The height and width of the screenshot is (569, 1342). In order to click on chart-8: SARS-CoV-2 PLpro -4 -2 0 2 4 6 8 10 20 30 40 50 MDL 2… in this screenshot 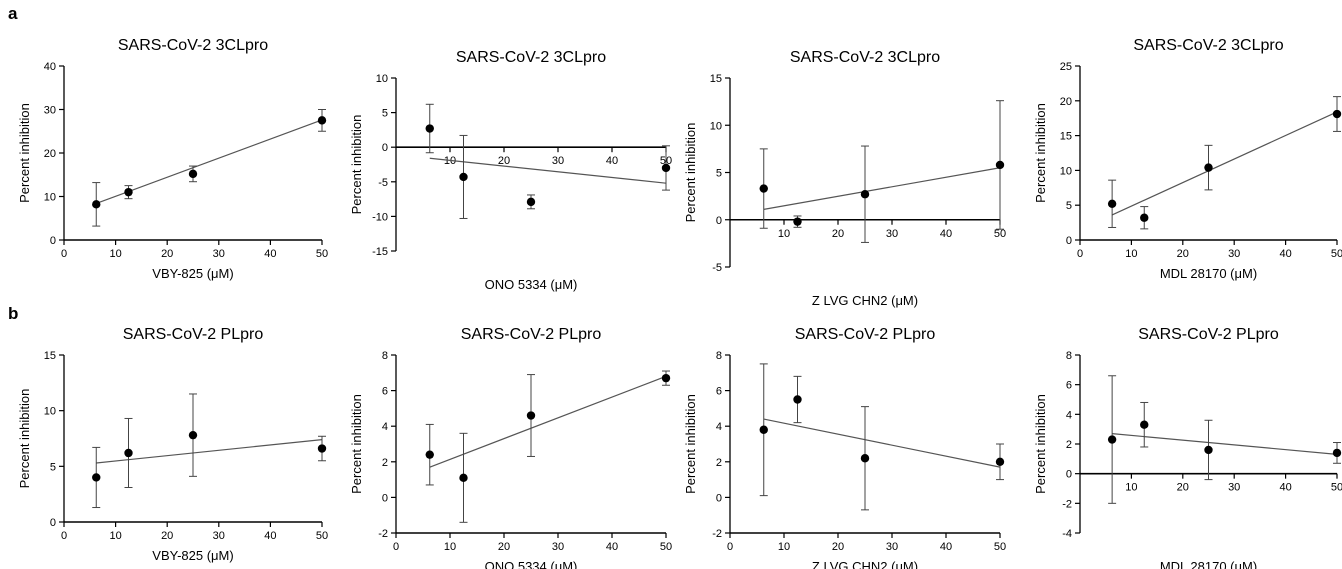, I will do `click(1187, 447)`.